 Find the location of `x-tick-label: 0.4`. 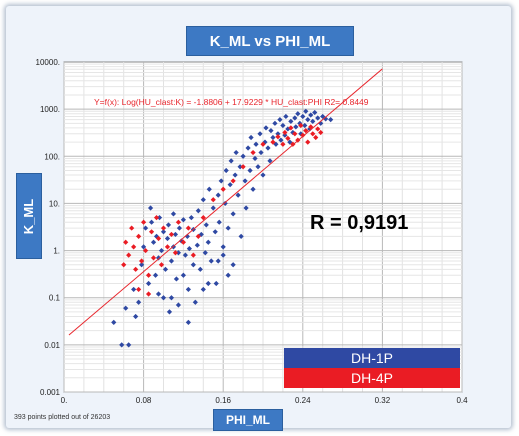

x-tick-label: 0.4 is located at coordinates (462, 400).